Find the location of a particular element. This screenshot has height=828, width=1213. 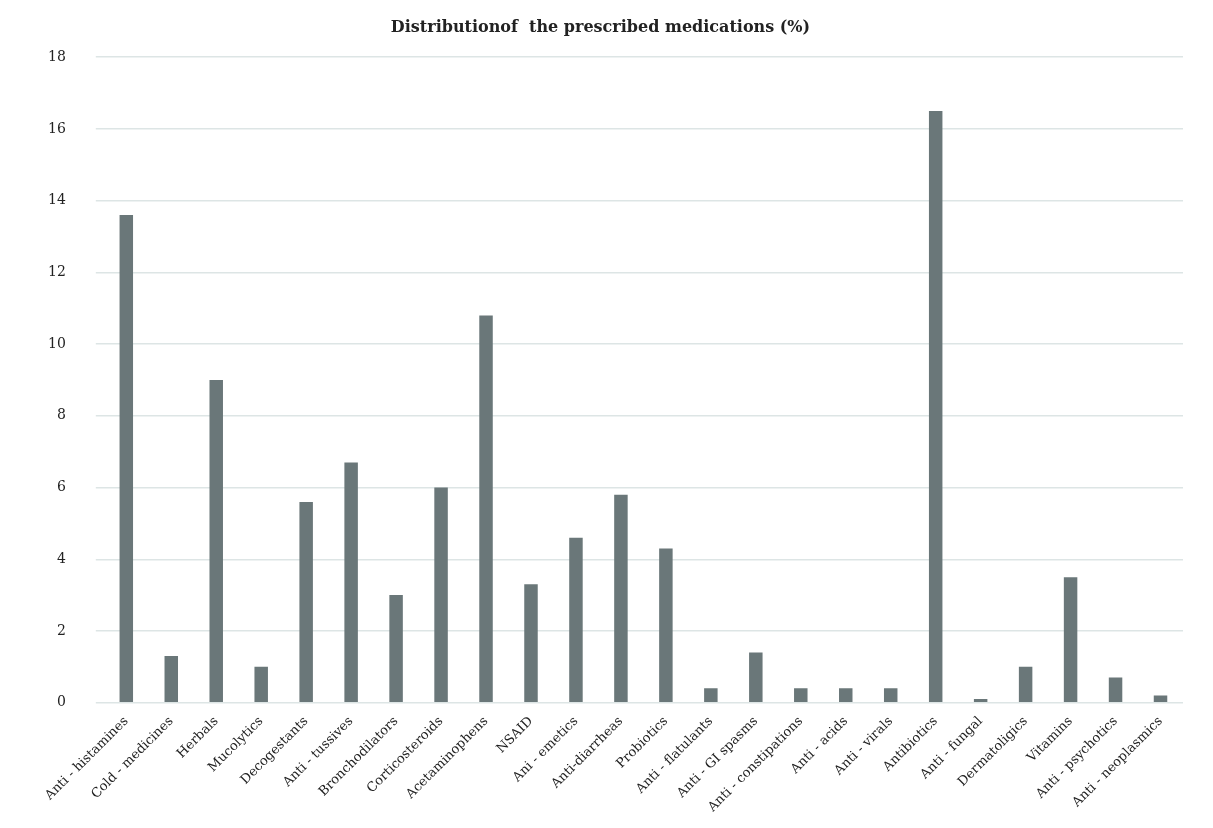

y-tick-label: 14 is located at coordinates (56, 199).